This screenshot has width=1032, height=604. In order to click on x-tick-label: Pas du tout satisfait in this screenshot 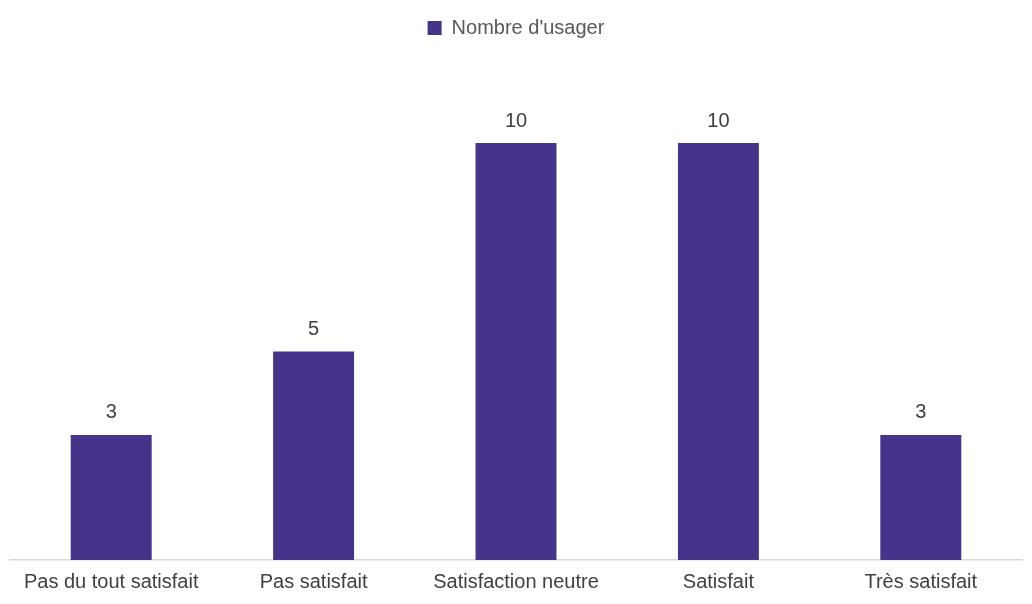, I will do `click(111, 580)`.